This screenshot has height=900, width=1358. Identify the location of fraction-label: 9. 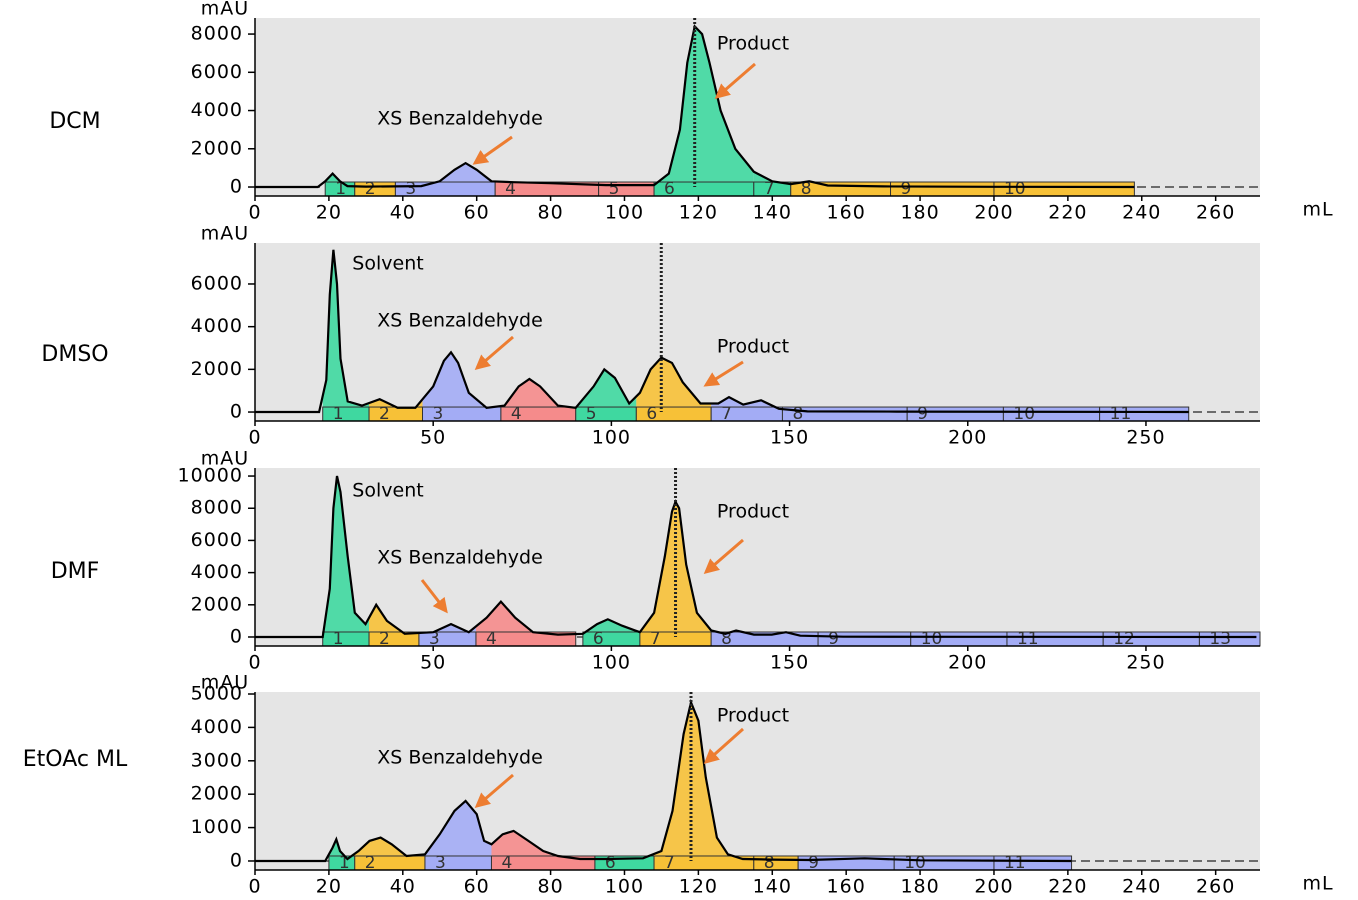
(906, 189).